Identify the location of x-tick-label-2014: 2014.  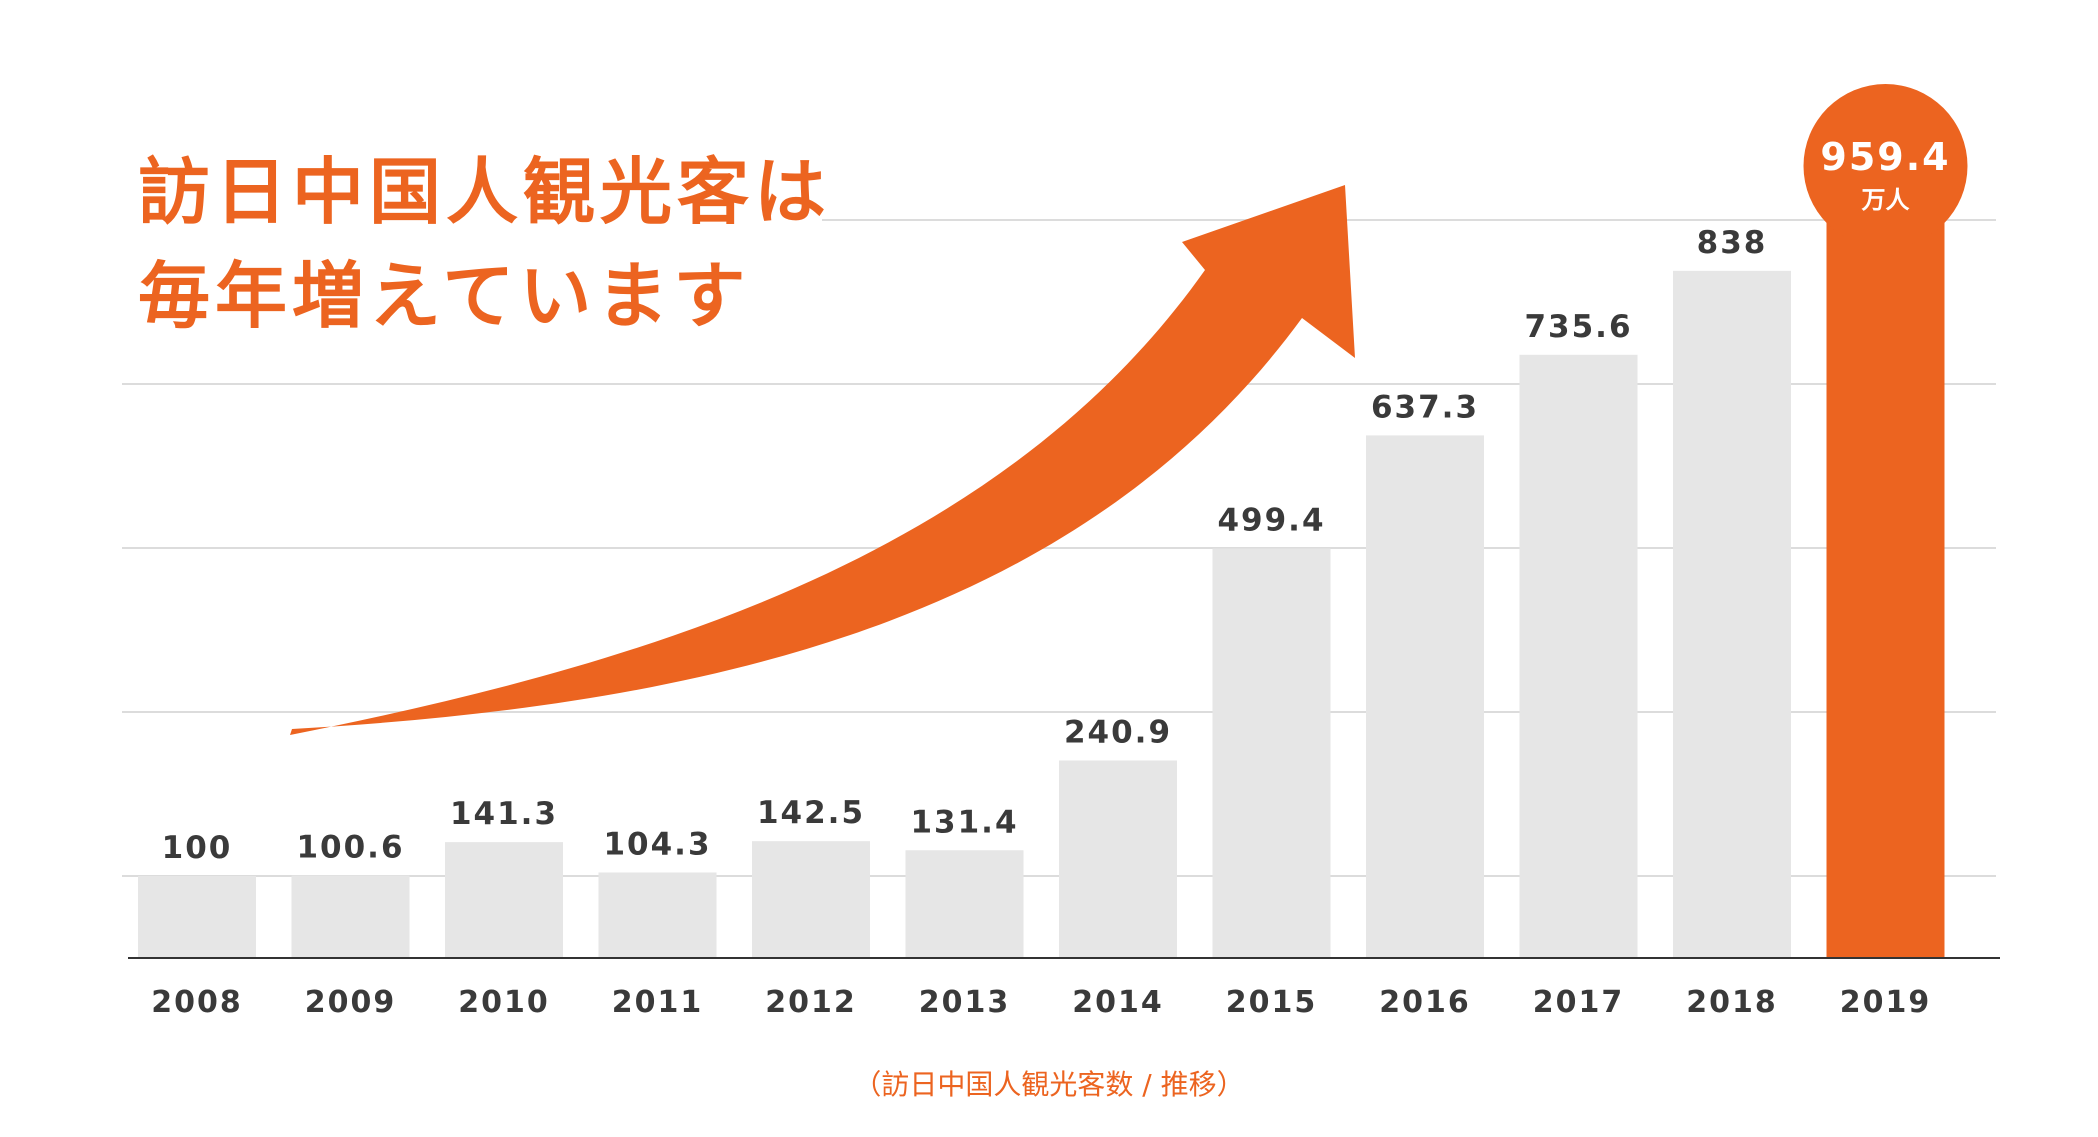
(1118, 1002).